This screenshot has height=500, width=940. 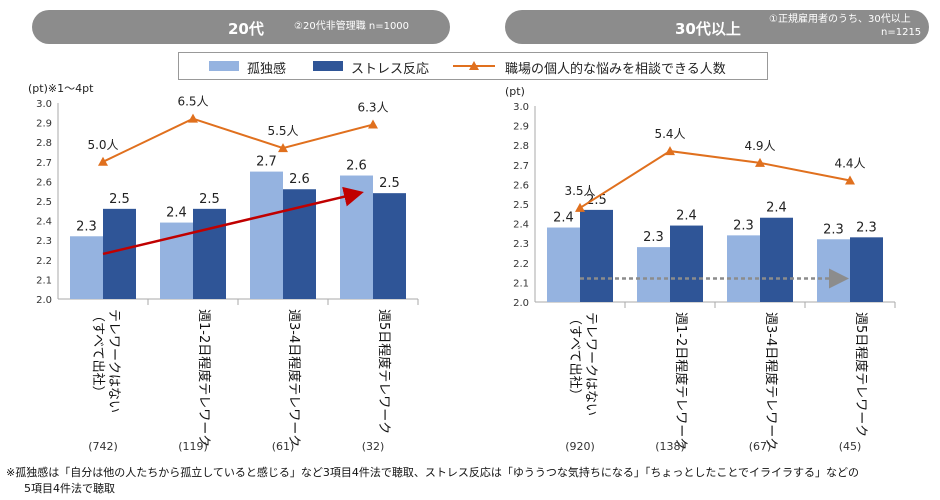 I want to click on right-chart-count-label: (67), so click(x=760, y=446).